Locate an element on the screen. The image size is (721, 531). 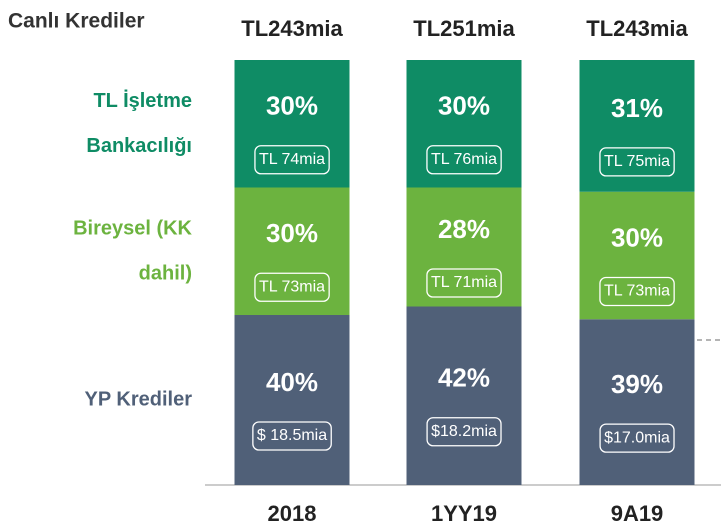
legend-label: YP Krediler is located at coordinates (139, 399).